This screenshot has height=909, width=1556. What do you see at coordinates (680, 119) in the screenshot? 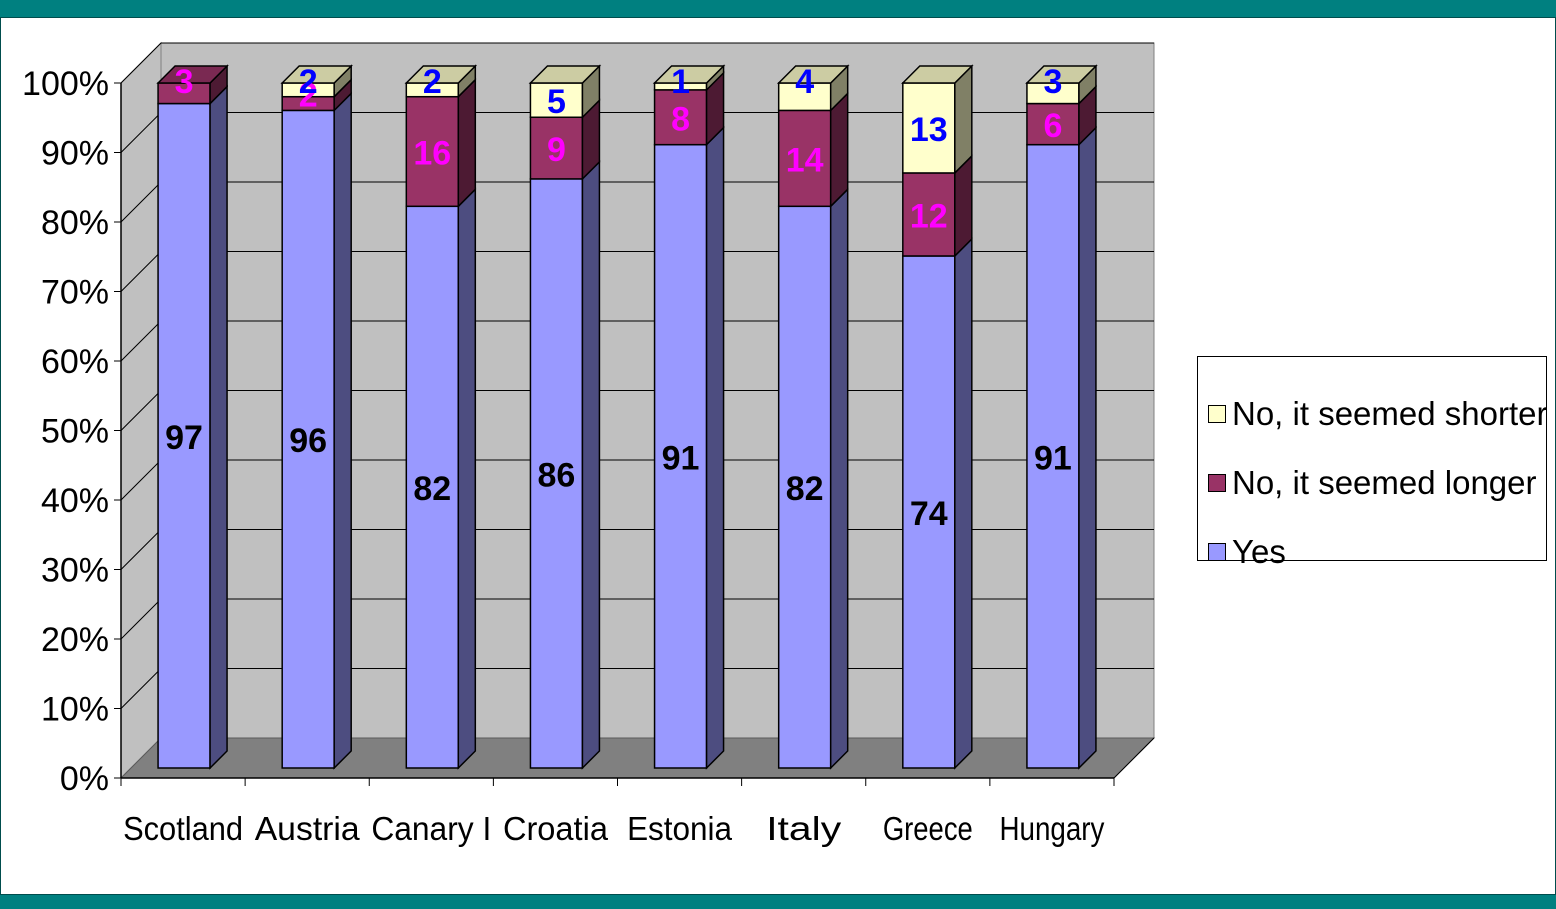
I see `data-label-estonia-no-it-seemed-longer: 8` at bounding box center [680, 119].